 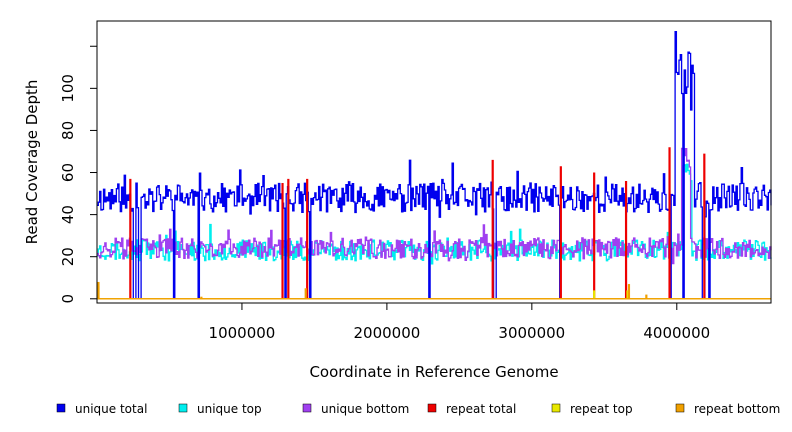 What do you see at coordinates (78, 174) in the screenshot?
I see `y-axis: 0 20 40 60 80 100` at bounding box center [78, 174].